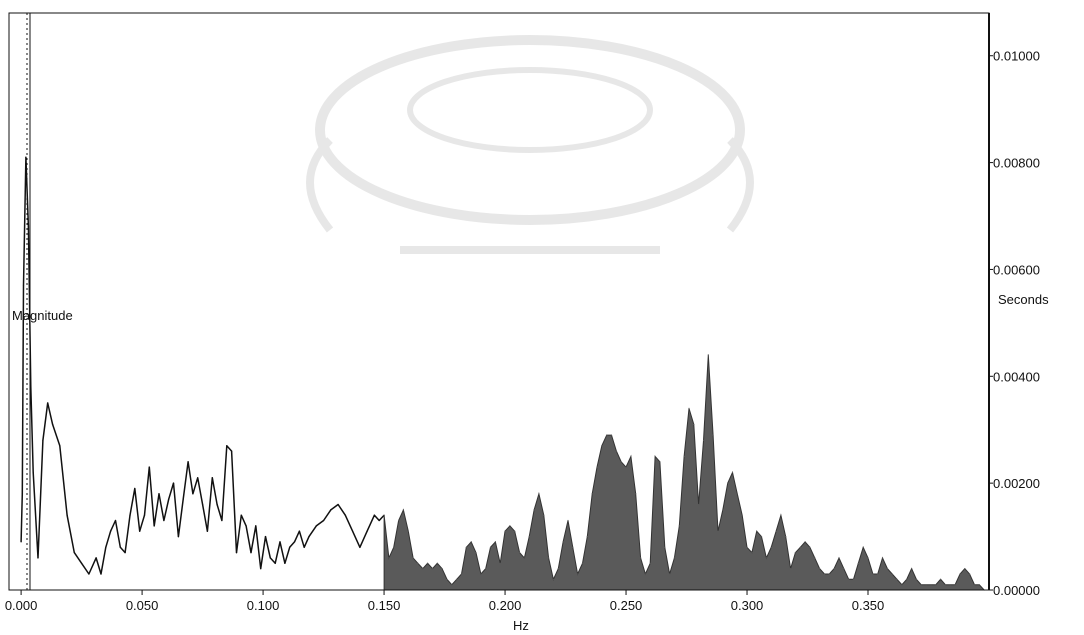  What do you see at coordinates (626, 605) in the screenshot?
I see `x-tick-label: 0.250` at bounding box center [626, 605].